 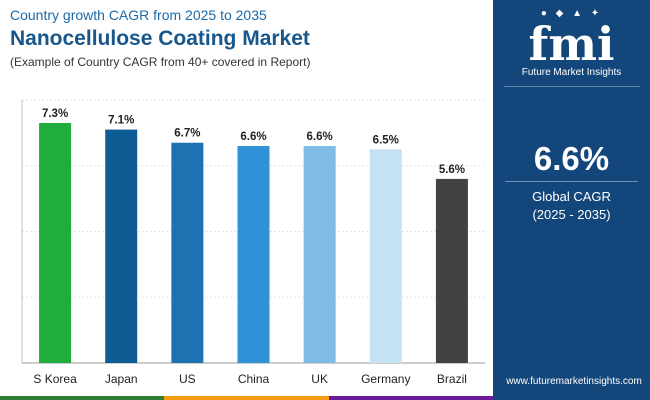 What do you see at coordinates (571, 181) in the screenshot?
I see `value-divider` at bounding box center [571, 181].